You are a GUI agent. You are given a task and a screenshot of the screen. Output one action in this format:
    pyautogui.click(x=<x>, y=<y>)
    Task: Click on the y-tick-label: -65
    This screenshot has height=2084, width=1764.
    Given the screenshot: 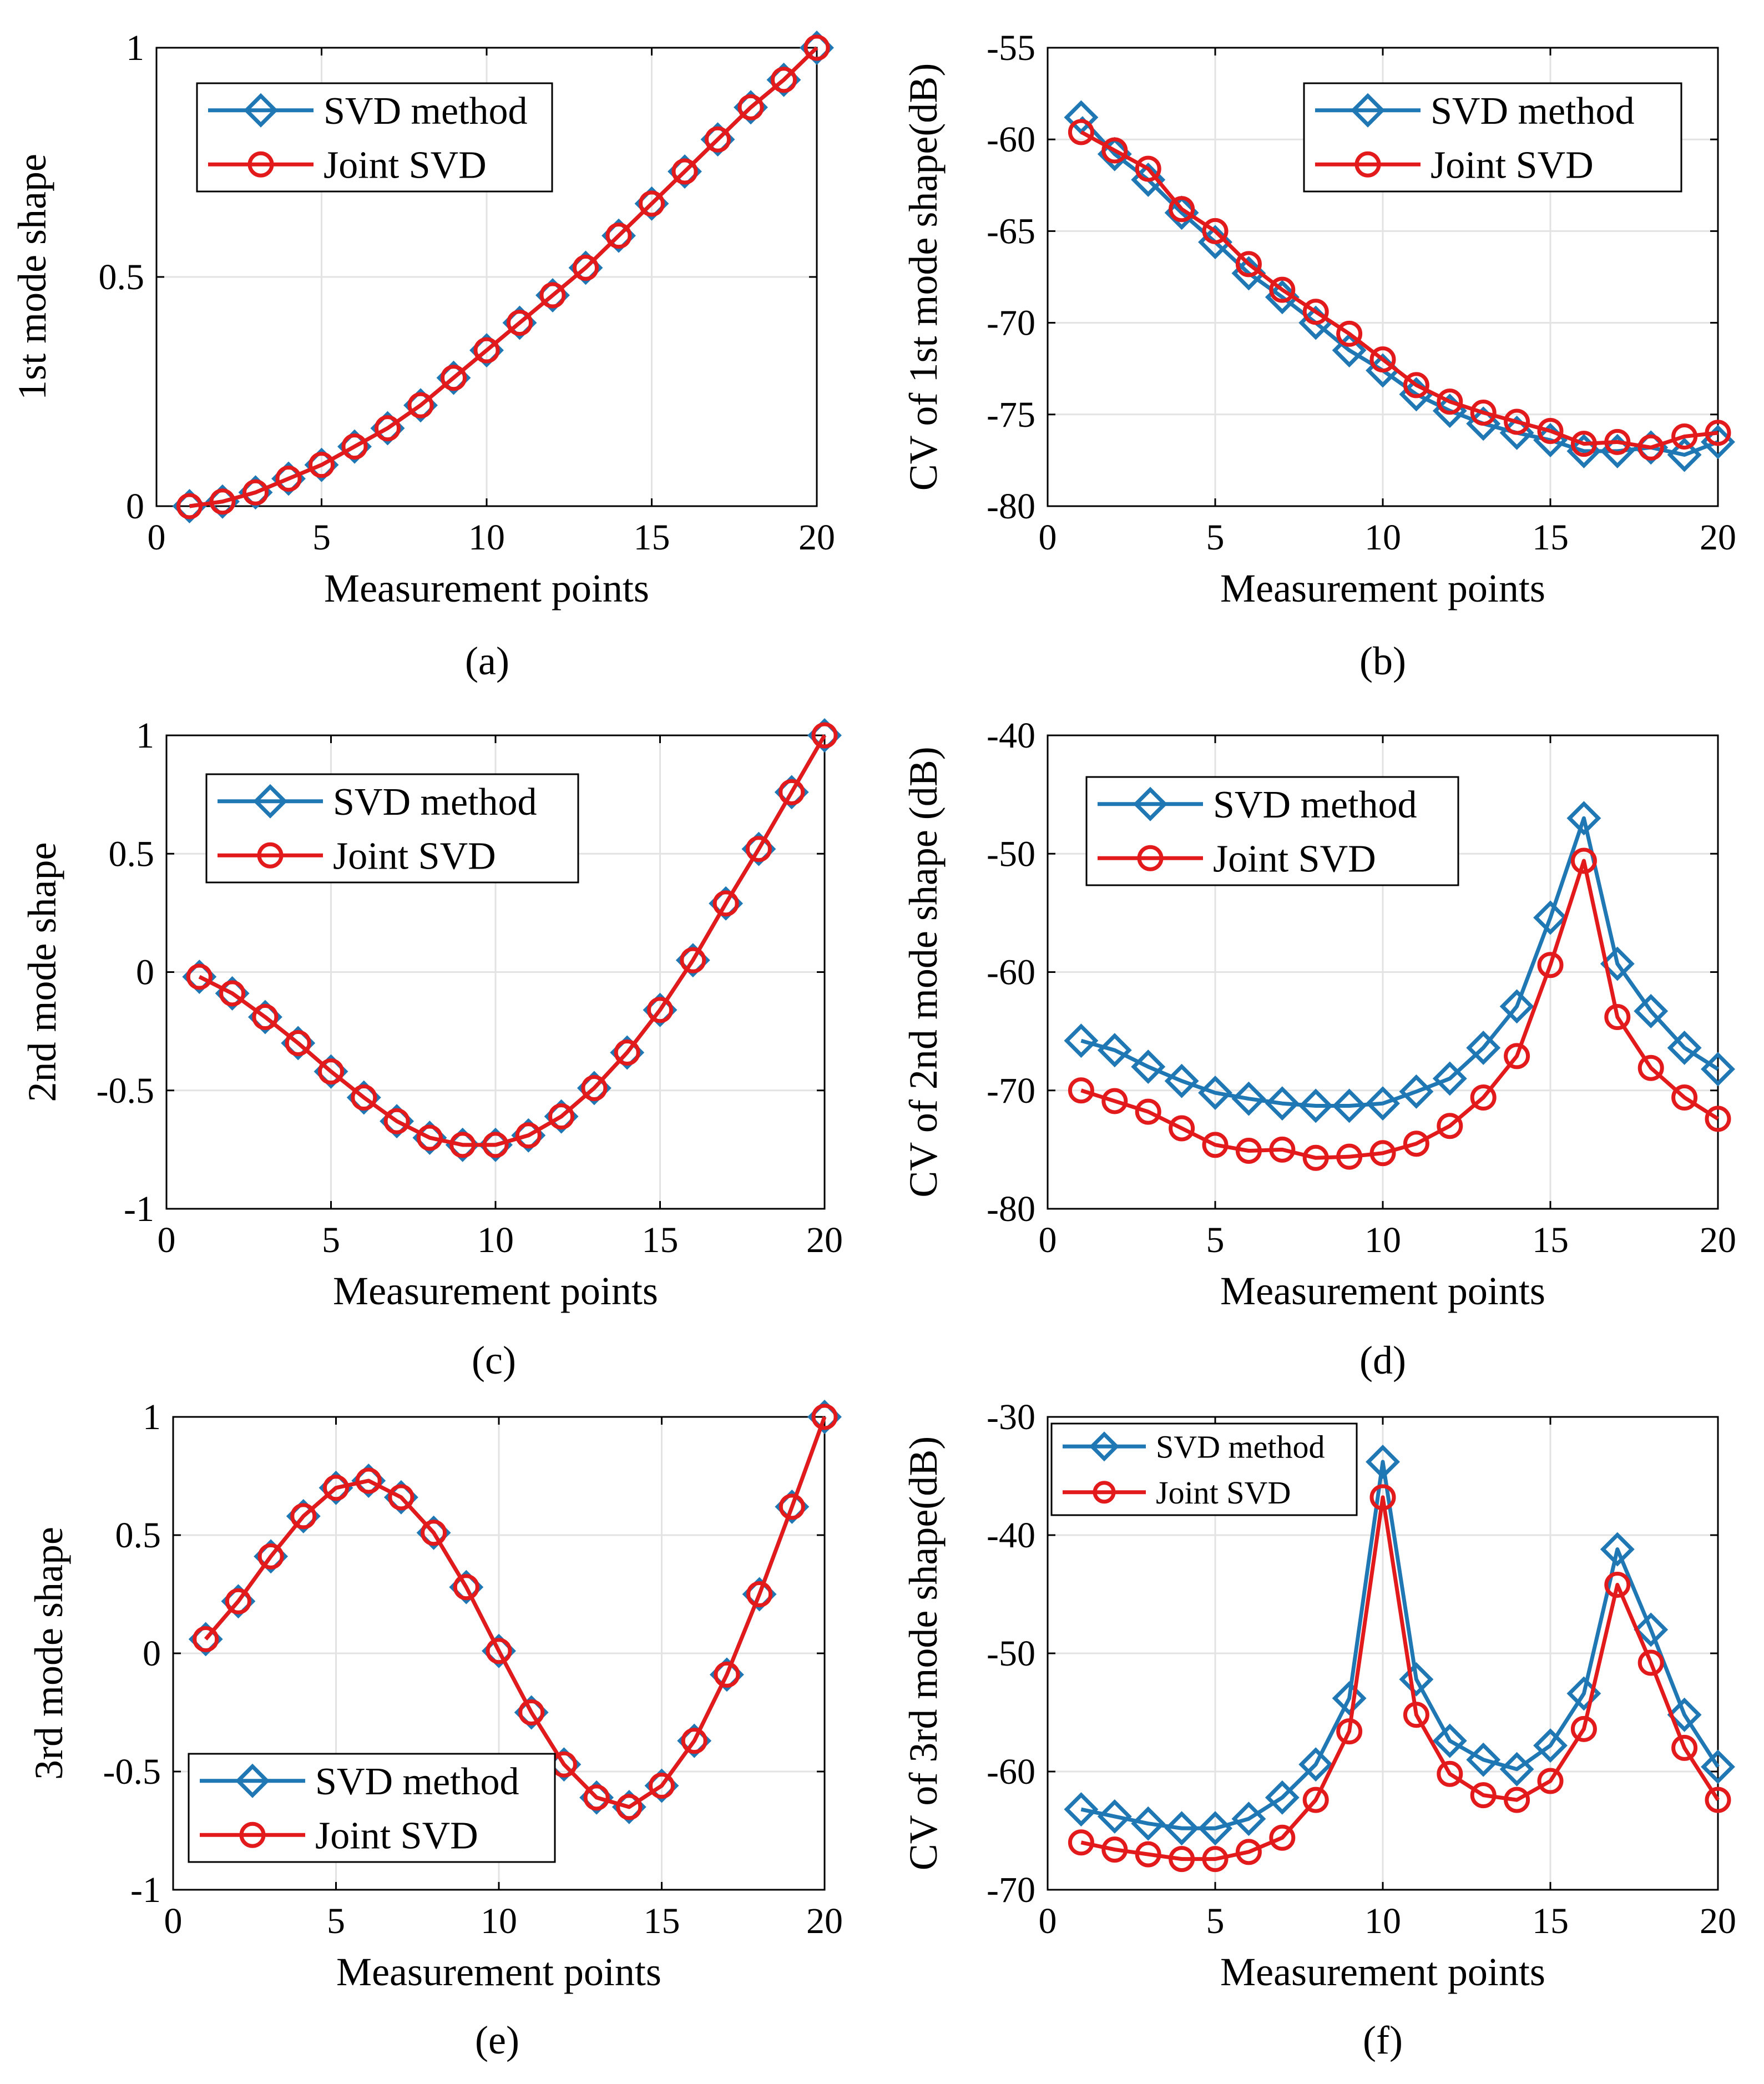 What is the action you would take?
    pyautogui.click(x=1011, y=231)
    